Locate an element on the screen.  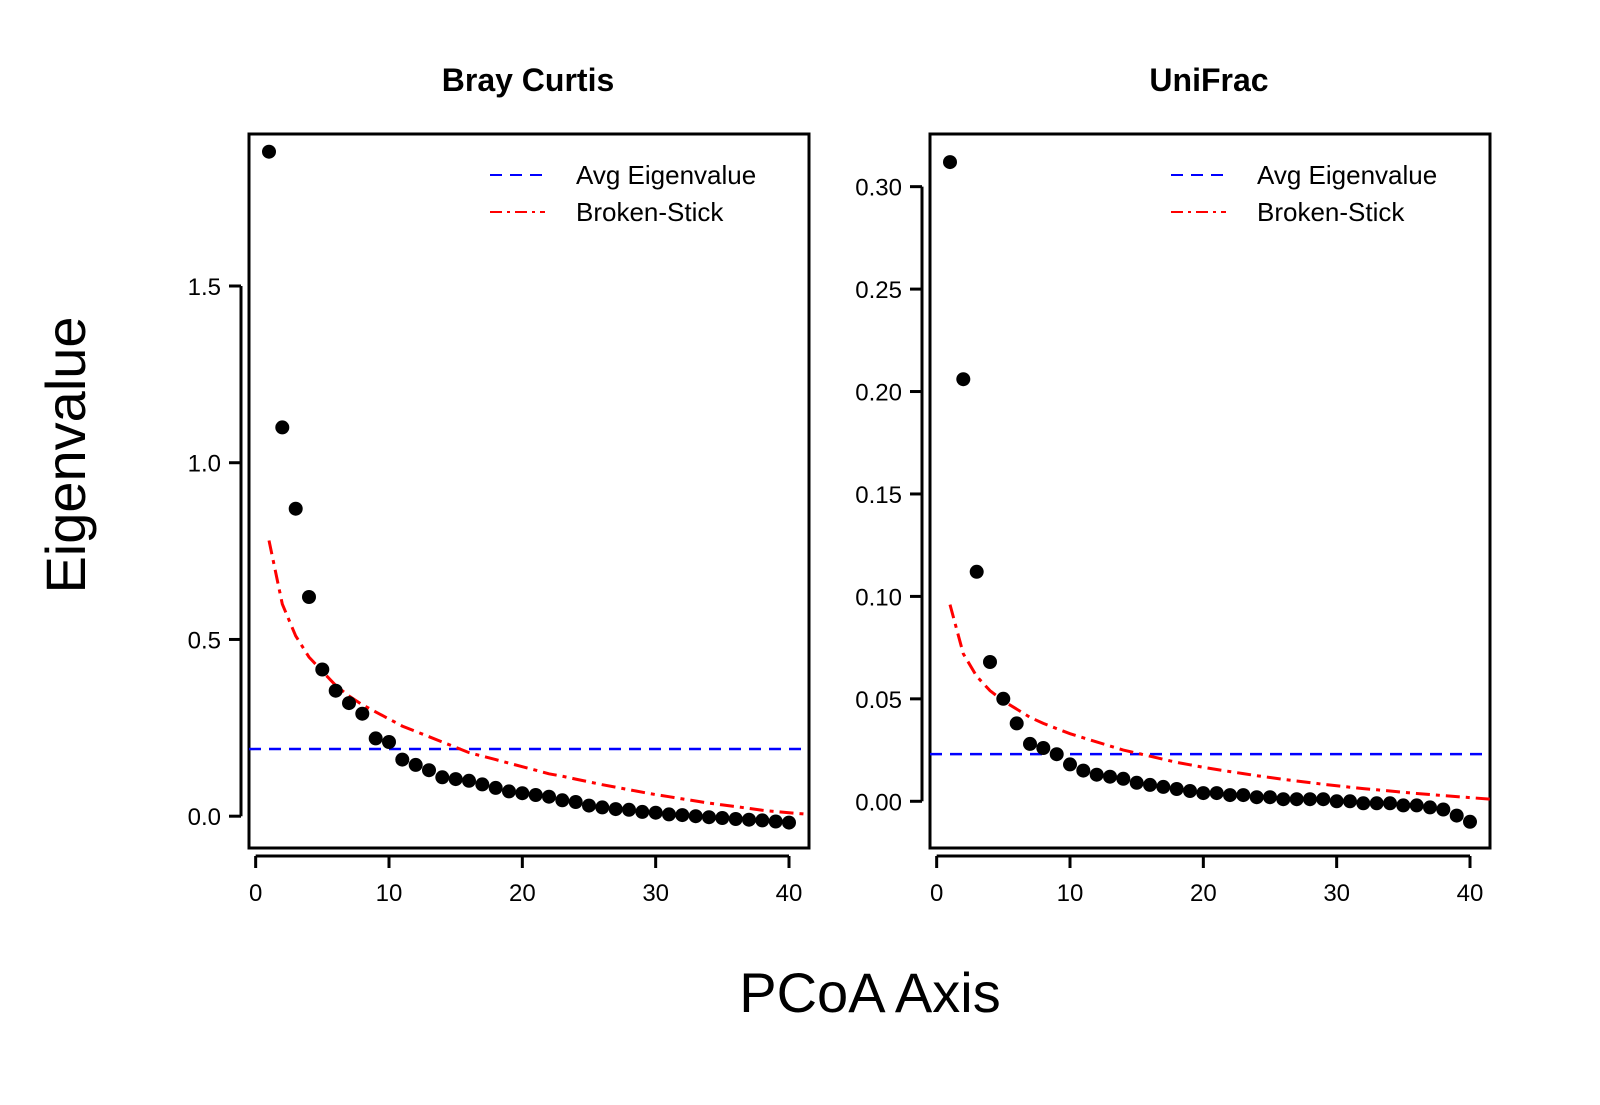
x-axis-label: PCoA Axis is located at coordinates (869, 992).